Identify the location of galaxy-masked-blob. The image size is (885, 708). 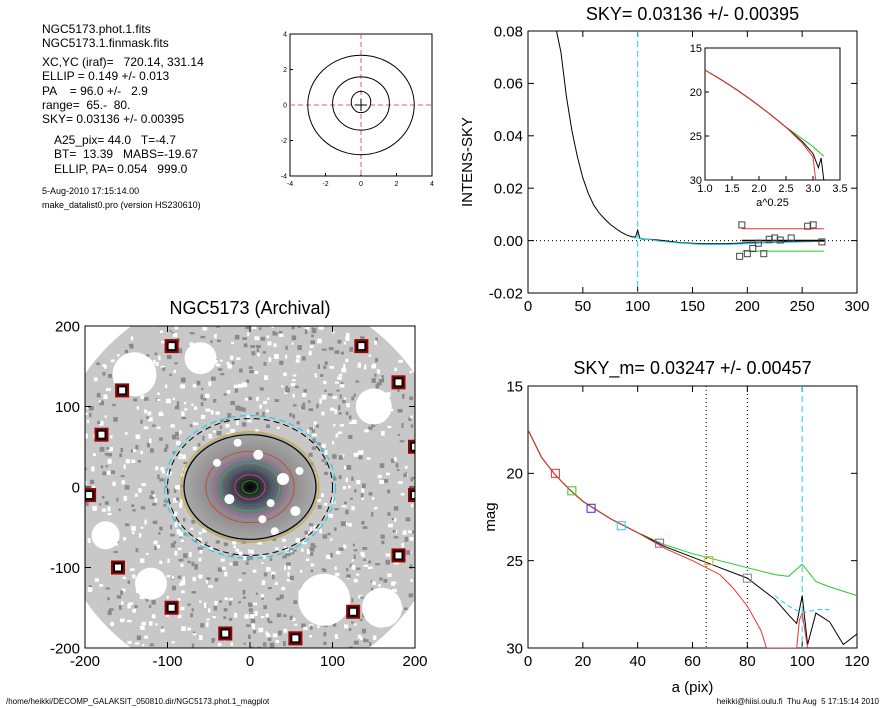
(258, 454).